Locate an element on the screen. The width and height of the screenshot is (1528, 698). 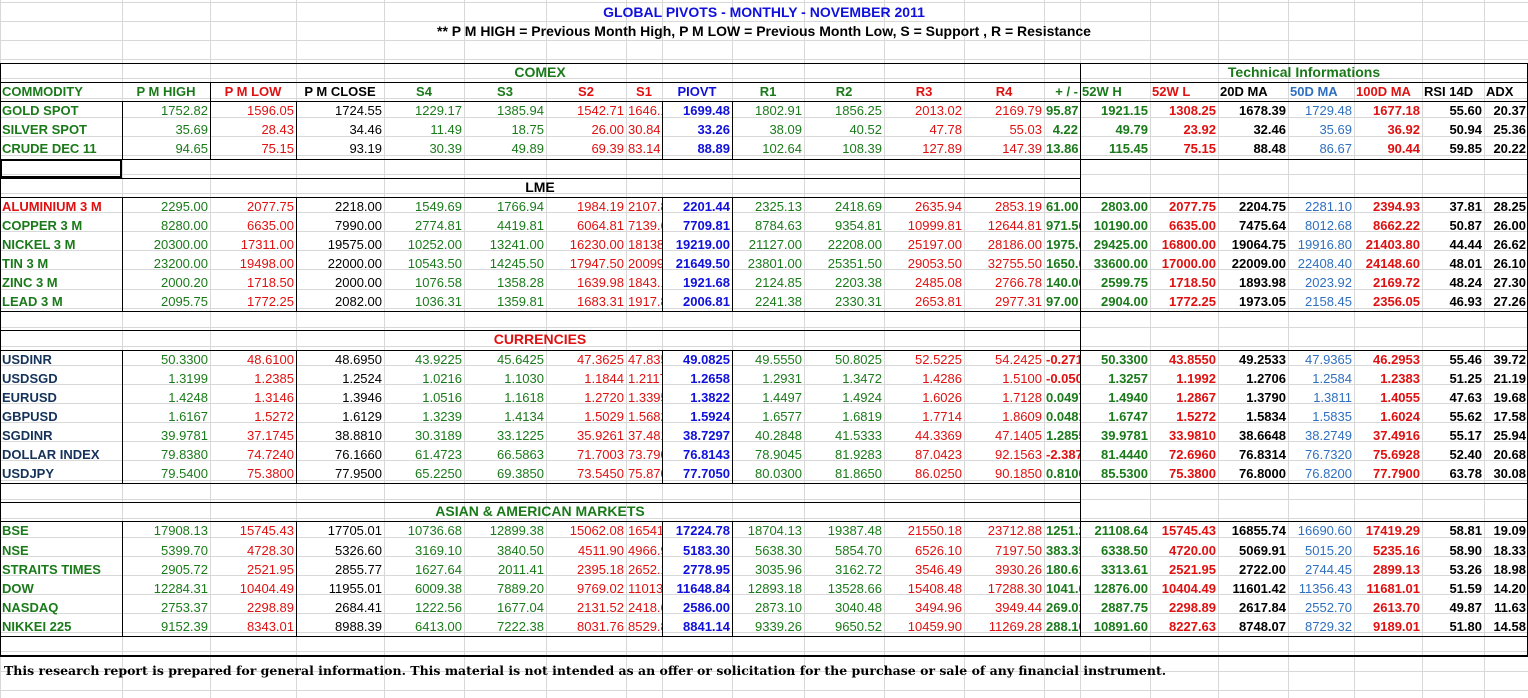
value-r1: 12893.18 is located at coordinates (774, 588).